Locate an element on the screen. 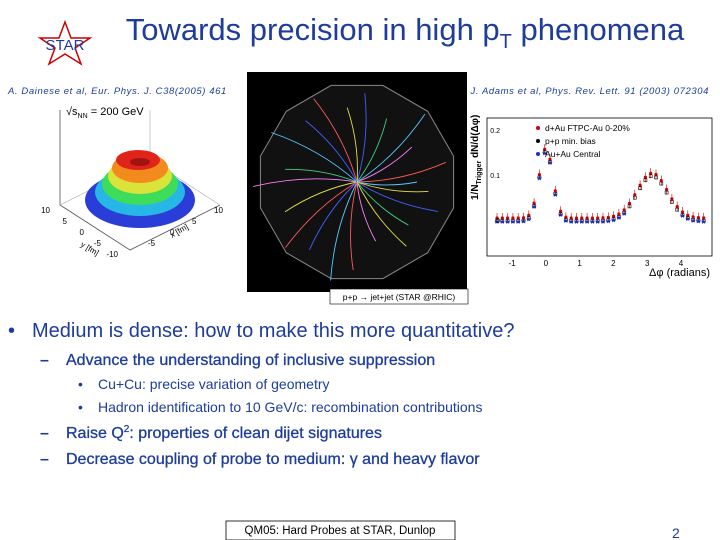 Image resolution: width=720 pixels, height=540 pixels. title-text: Towards precision in high p is located at coordinates (313, 29).